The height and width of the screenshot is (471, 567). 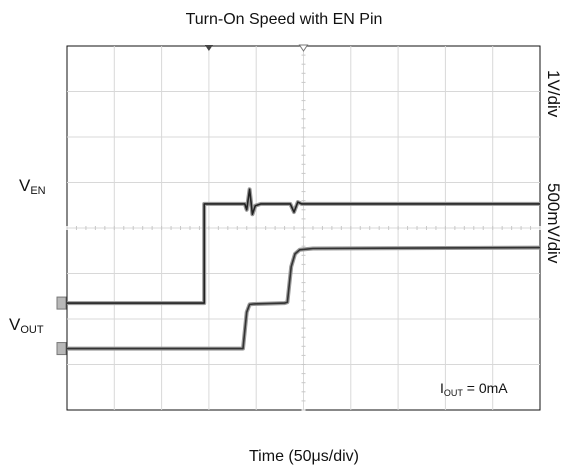 I want to click on trigger-marker, so click(x=208, y=48).